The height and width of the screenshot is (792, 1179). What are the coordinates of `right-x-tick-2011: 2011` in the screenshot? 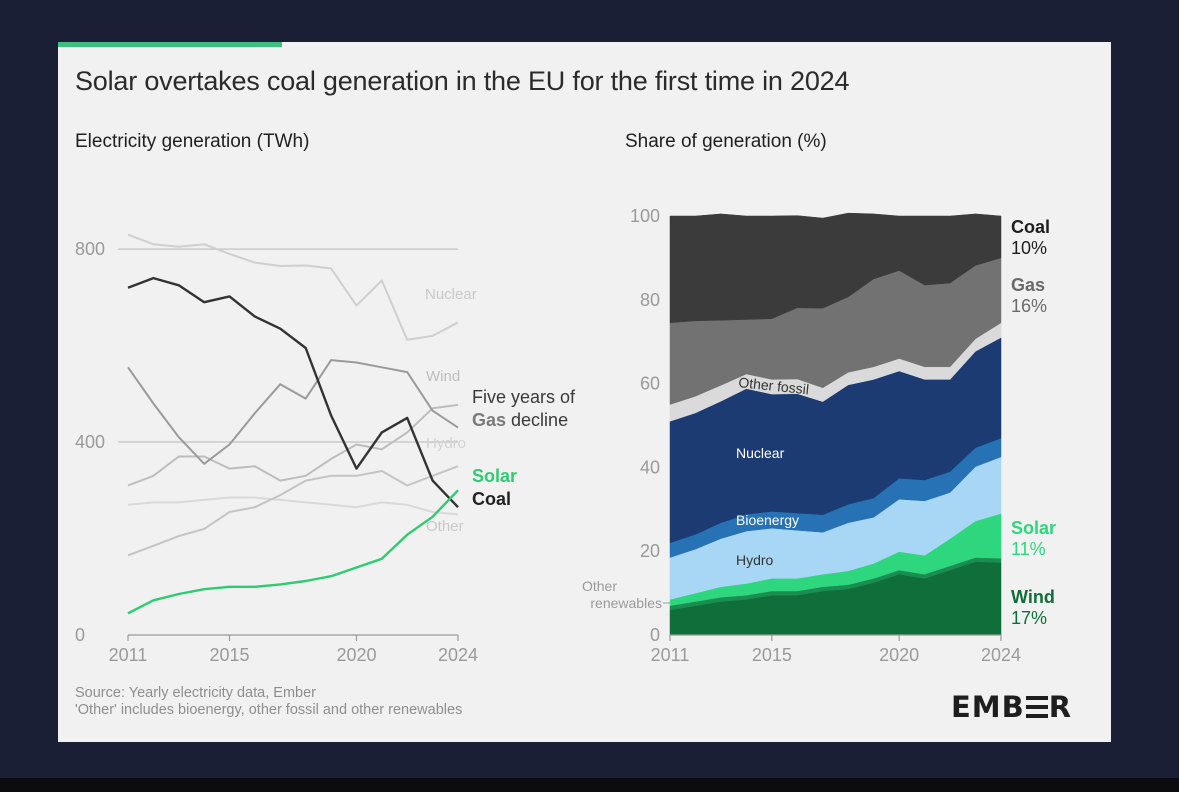 It's located at (670, 655).